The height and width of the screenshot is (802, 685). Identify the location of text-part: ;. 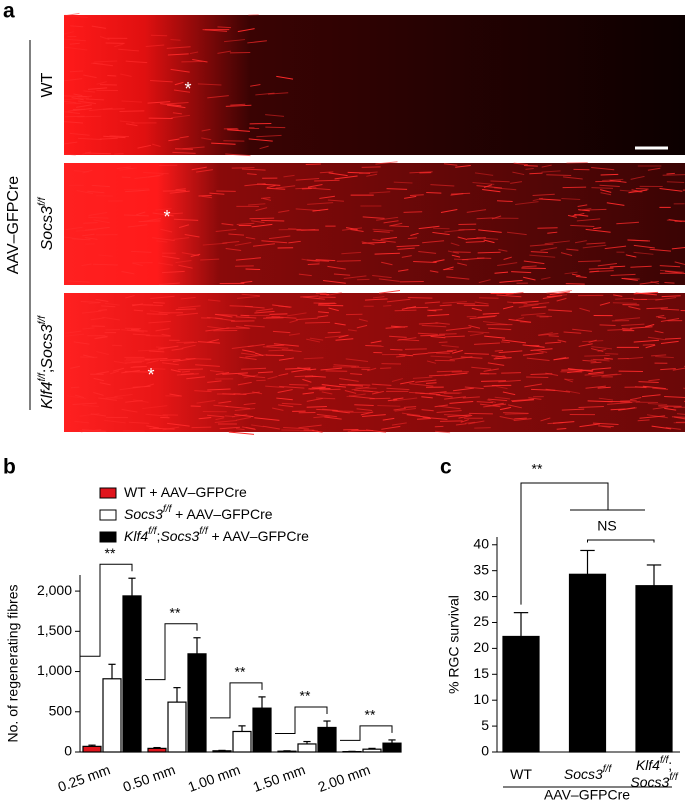
(670, 765).